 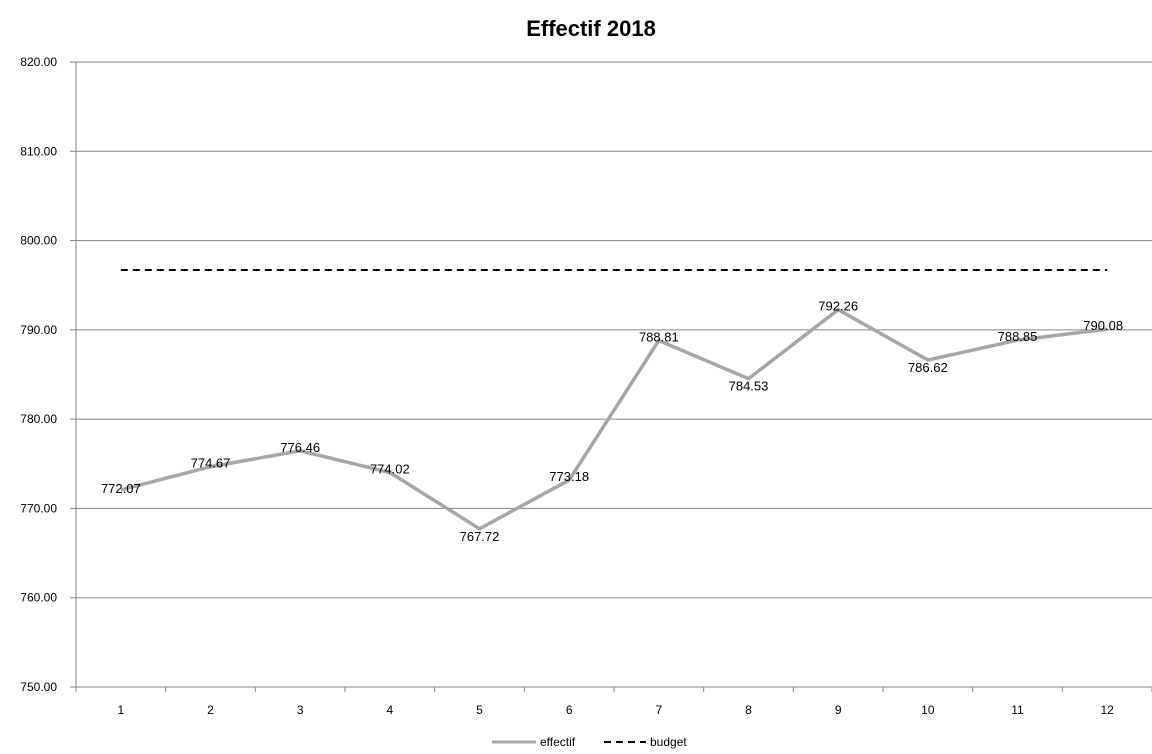 I want to click on y-tick-label: 800.00, so click(x=38, y=241).